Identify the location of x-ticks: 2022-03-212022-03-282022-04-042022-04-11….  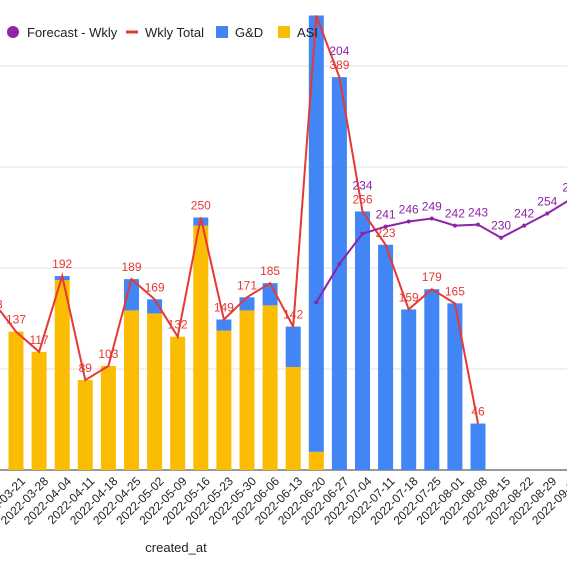
(283, 501).